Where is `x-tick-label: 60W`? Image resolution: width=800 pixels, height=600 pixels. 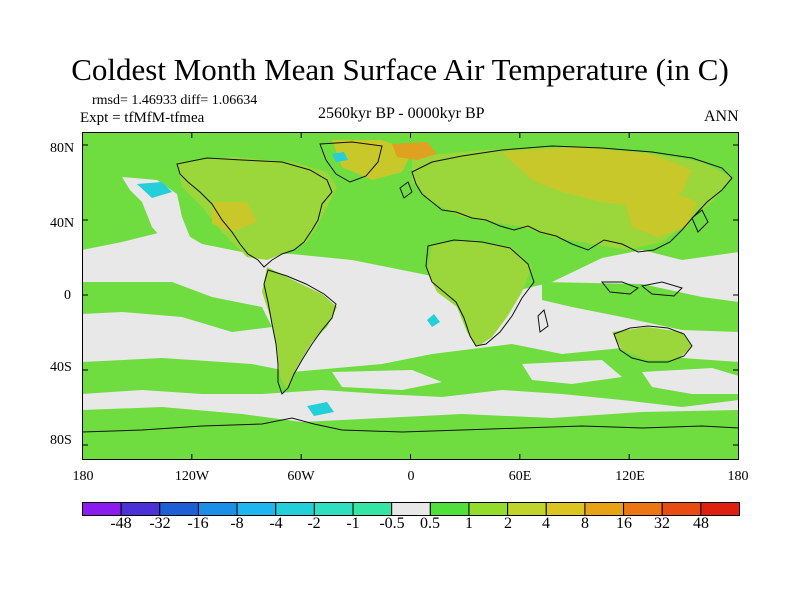 x-tick-label: 60W is located at coordinates (301, 476).